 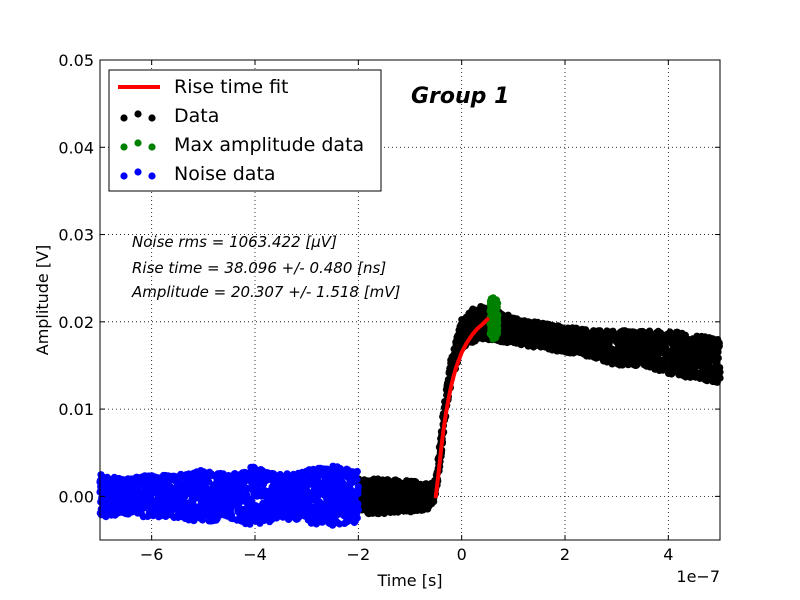 What do you see at coordinates (668, 554) in the screenshot?
I see `x-tick-label: 4` at bounding box center [668, 554].